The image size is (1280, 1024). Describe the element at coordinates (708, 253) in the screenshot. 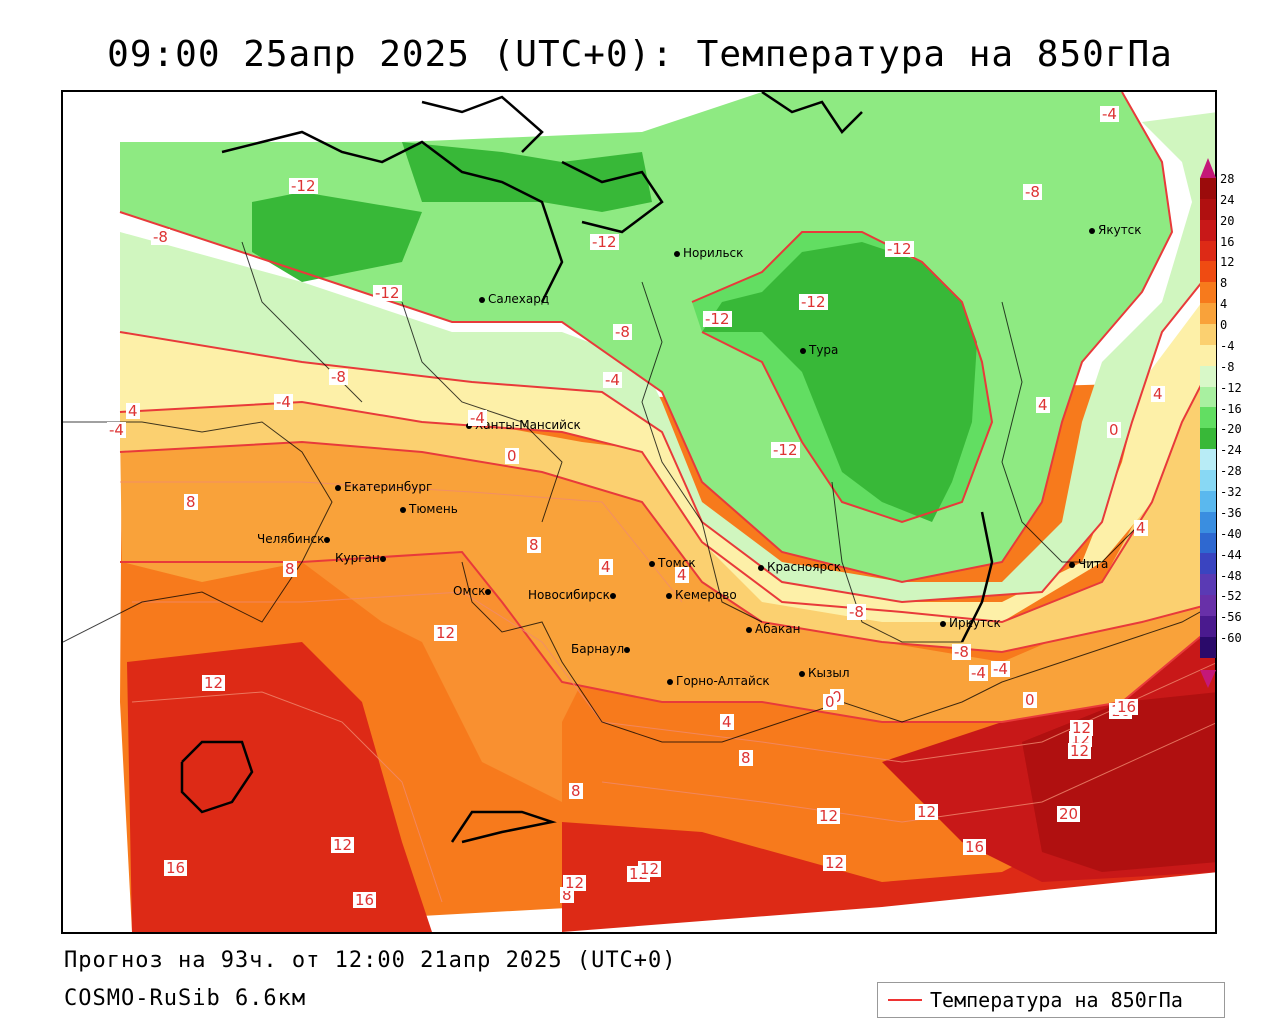

I see `city-norilsk: Норильск` at that location.